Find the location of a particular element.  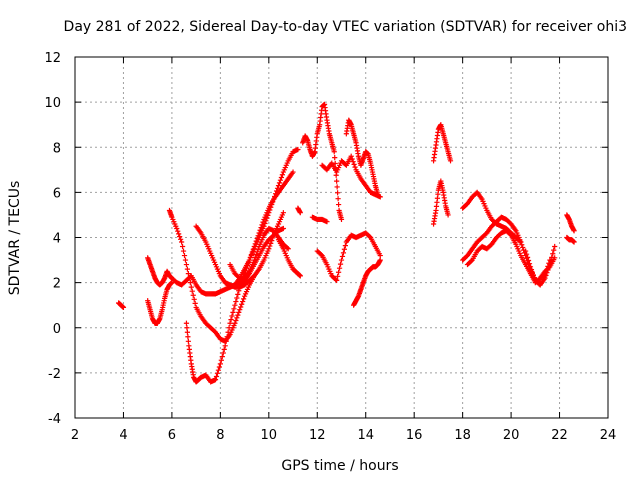

series-s16 is located at coordinates (362, 157).